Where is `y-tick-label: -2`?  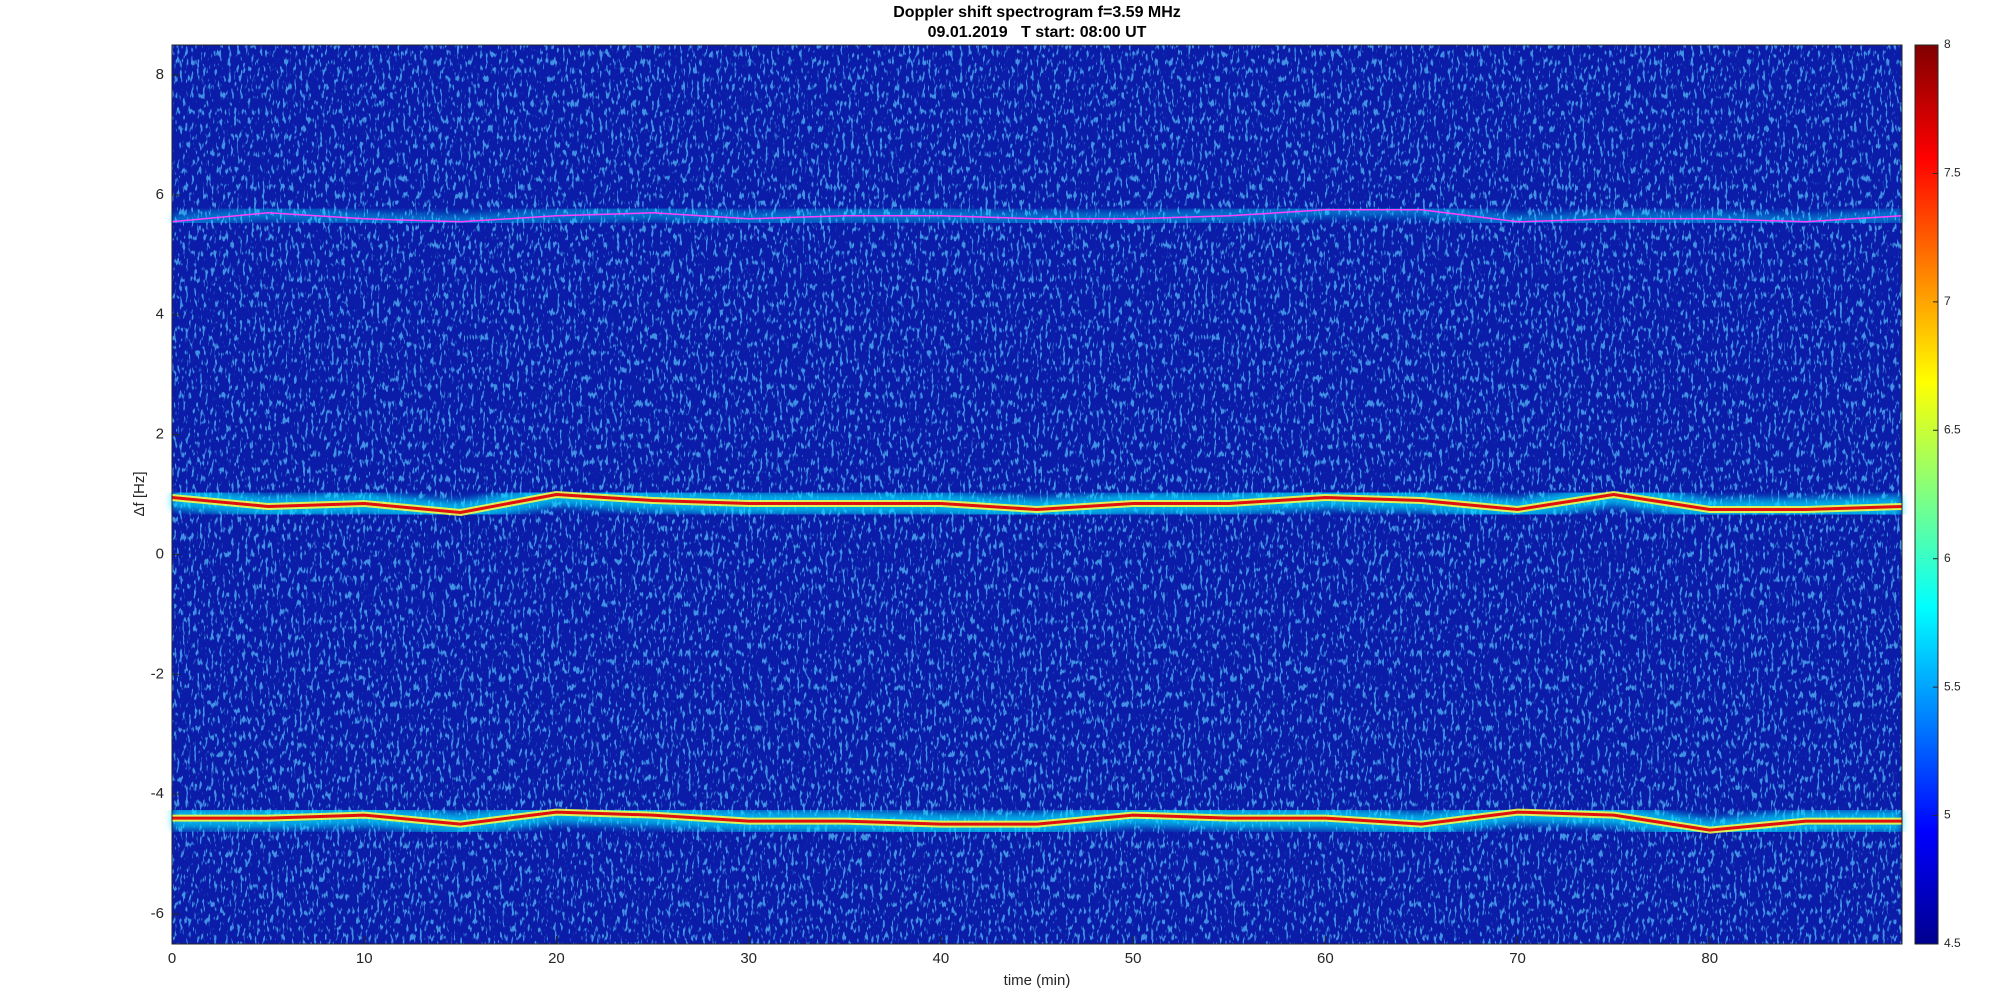
y-tick-label: -2 is located at coordinates (157, 673).